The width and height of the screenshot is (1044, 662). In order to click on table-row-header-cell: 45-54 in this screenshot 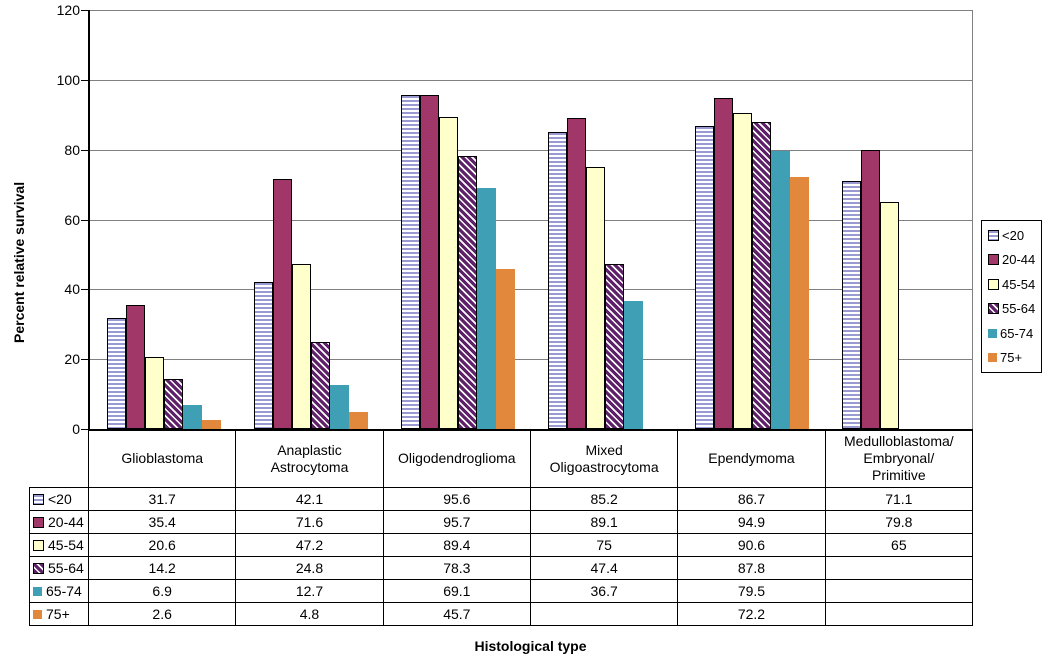, I will do `click(59, 545)`.